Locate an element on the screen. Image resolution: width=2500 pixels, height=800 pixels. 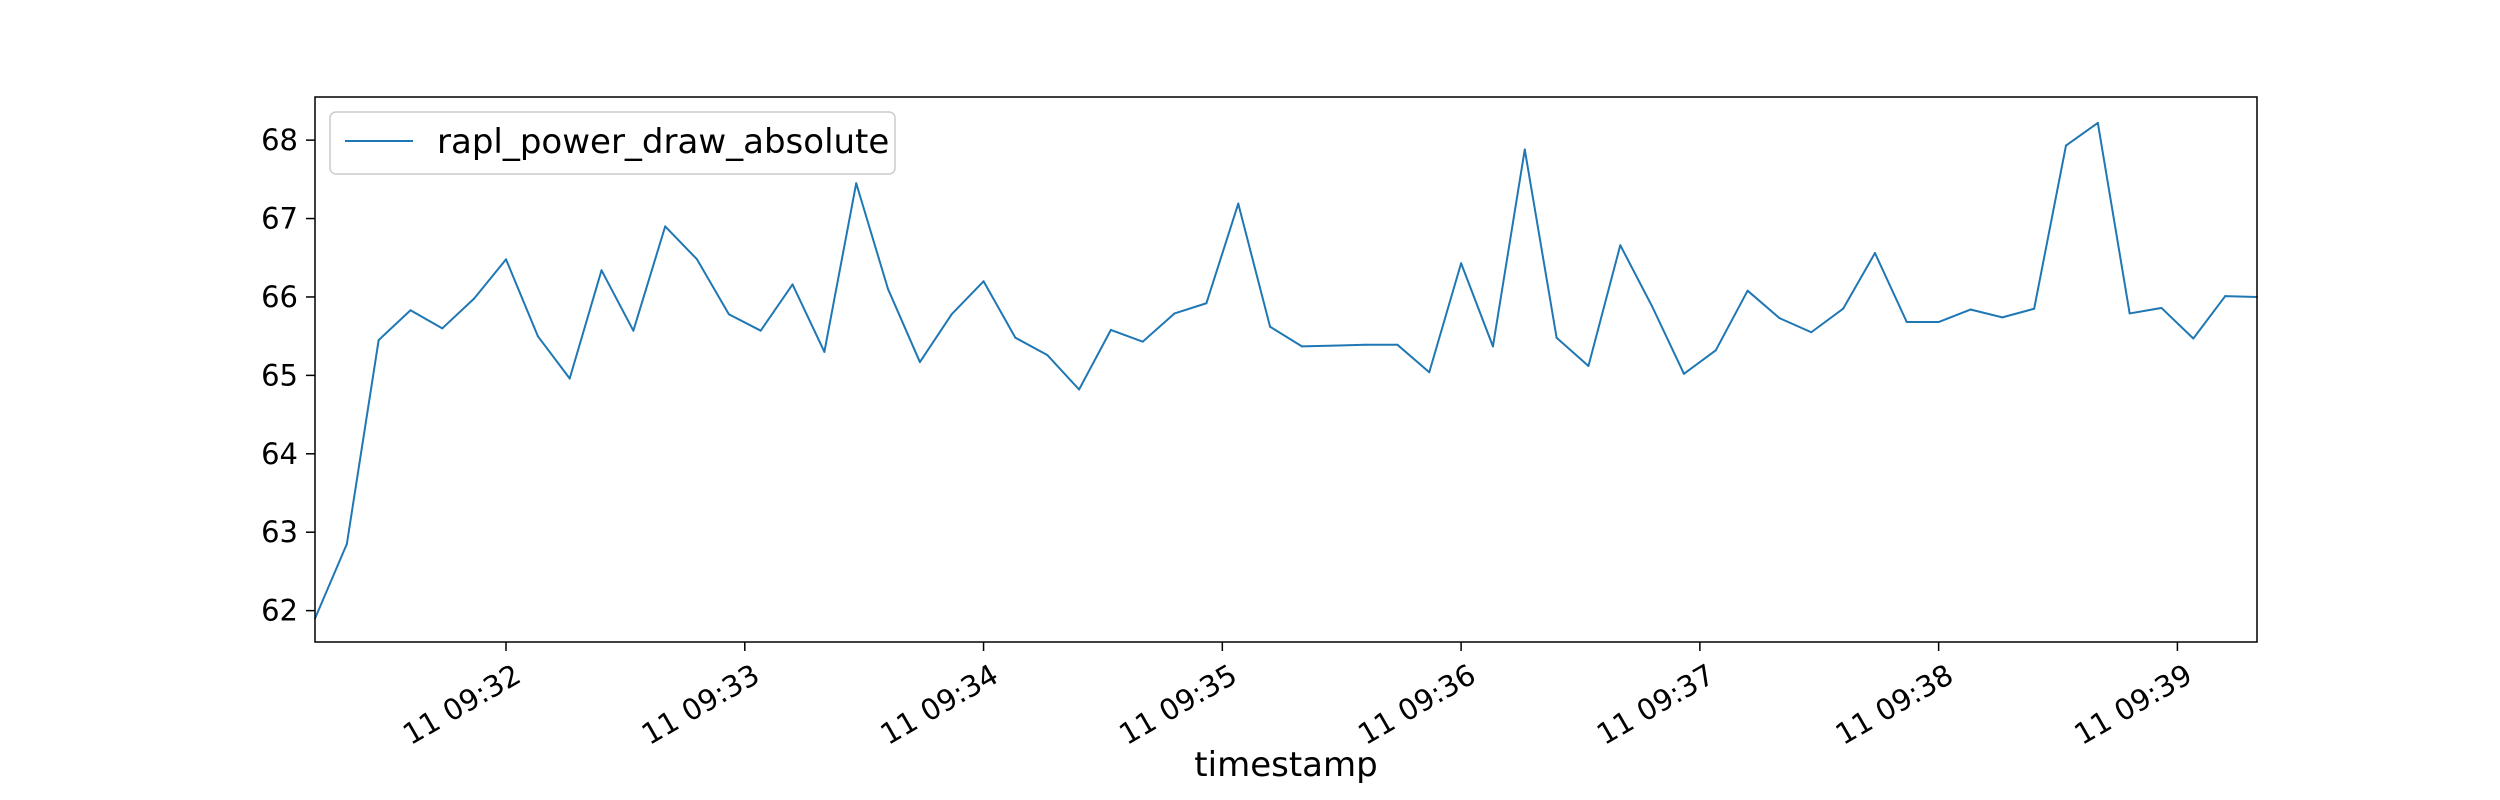
y-tick-label: 68 is located at coordinates (279, 140).